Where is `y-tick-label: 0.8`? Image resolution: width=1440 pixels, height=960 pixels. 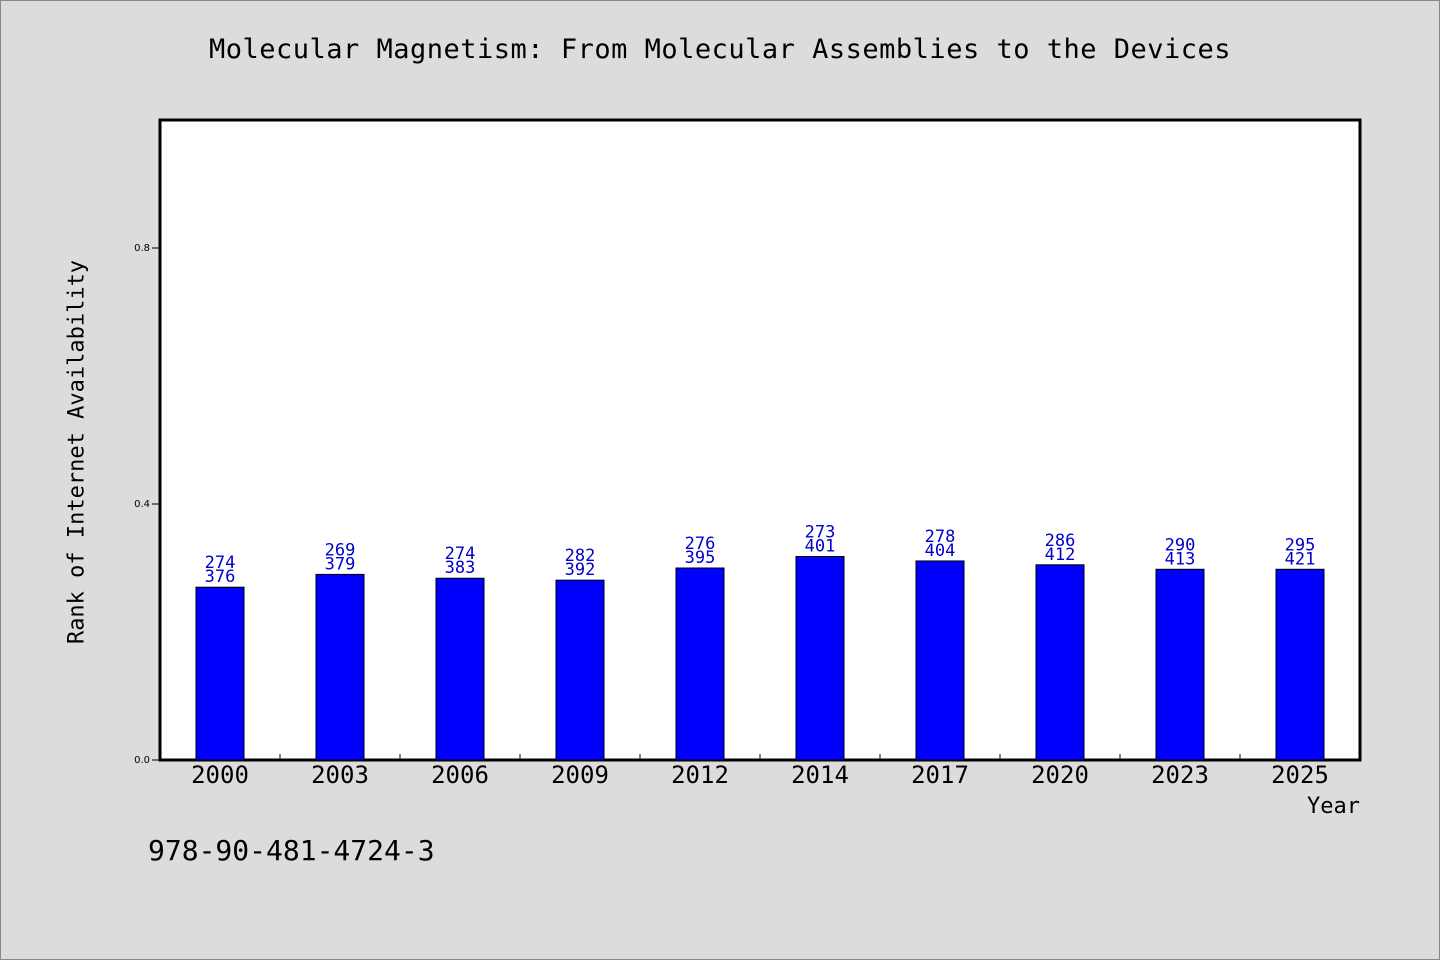
y-tick-label: 0.8 is located at coordinates (142, 248).